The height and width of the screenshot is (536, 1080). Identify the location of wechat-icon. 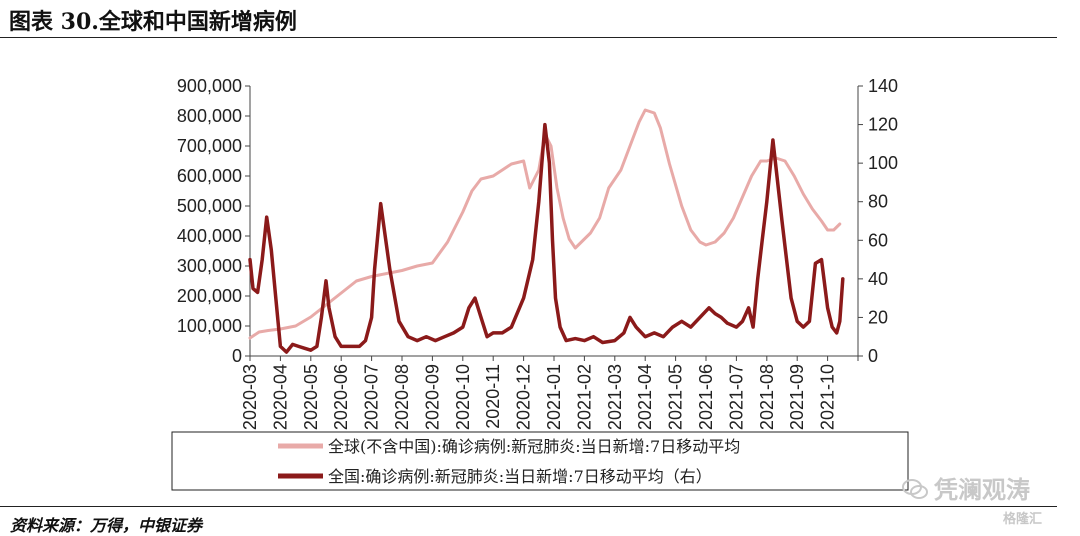
(915, 489).